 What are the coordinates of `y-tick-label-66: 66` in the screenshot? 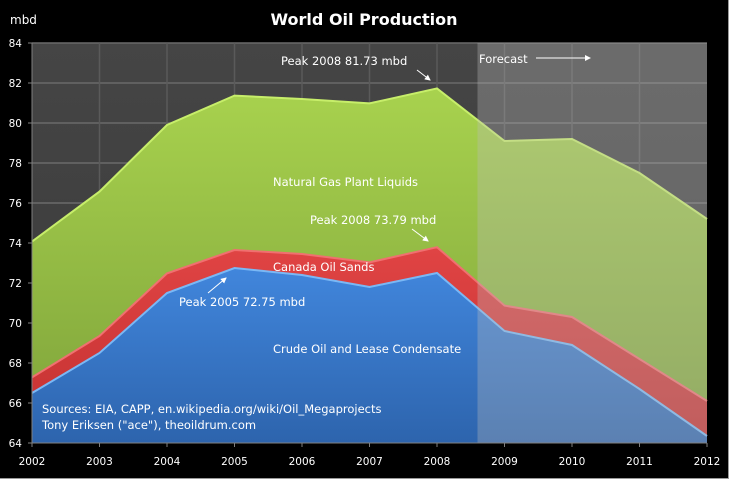 It's located at (16, 404).